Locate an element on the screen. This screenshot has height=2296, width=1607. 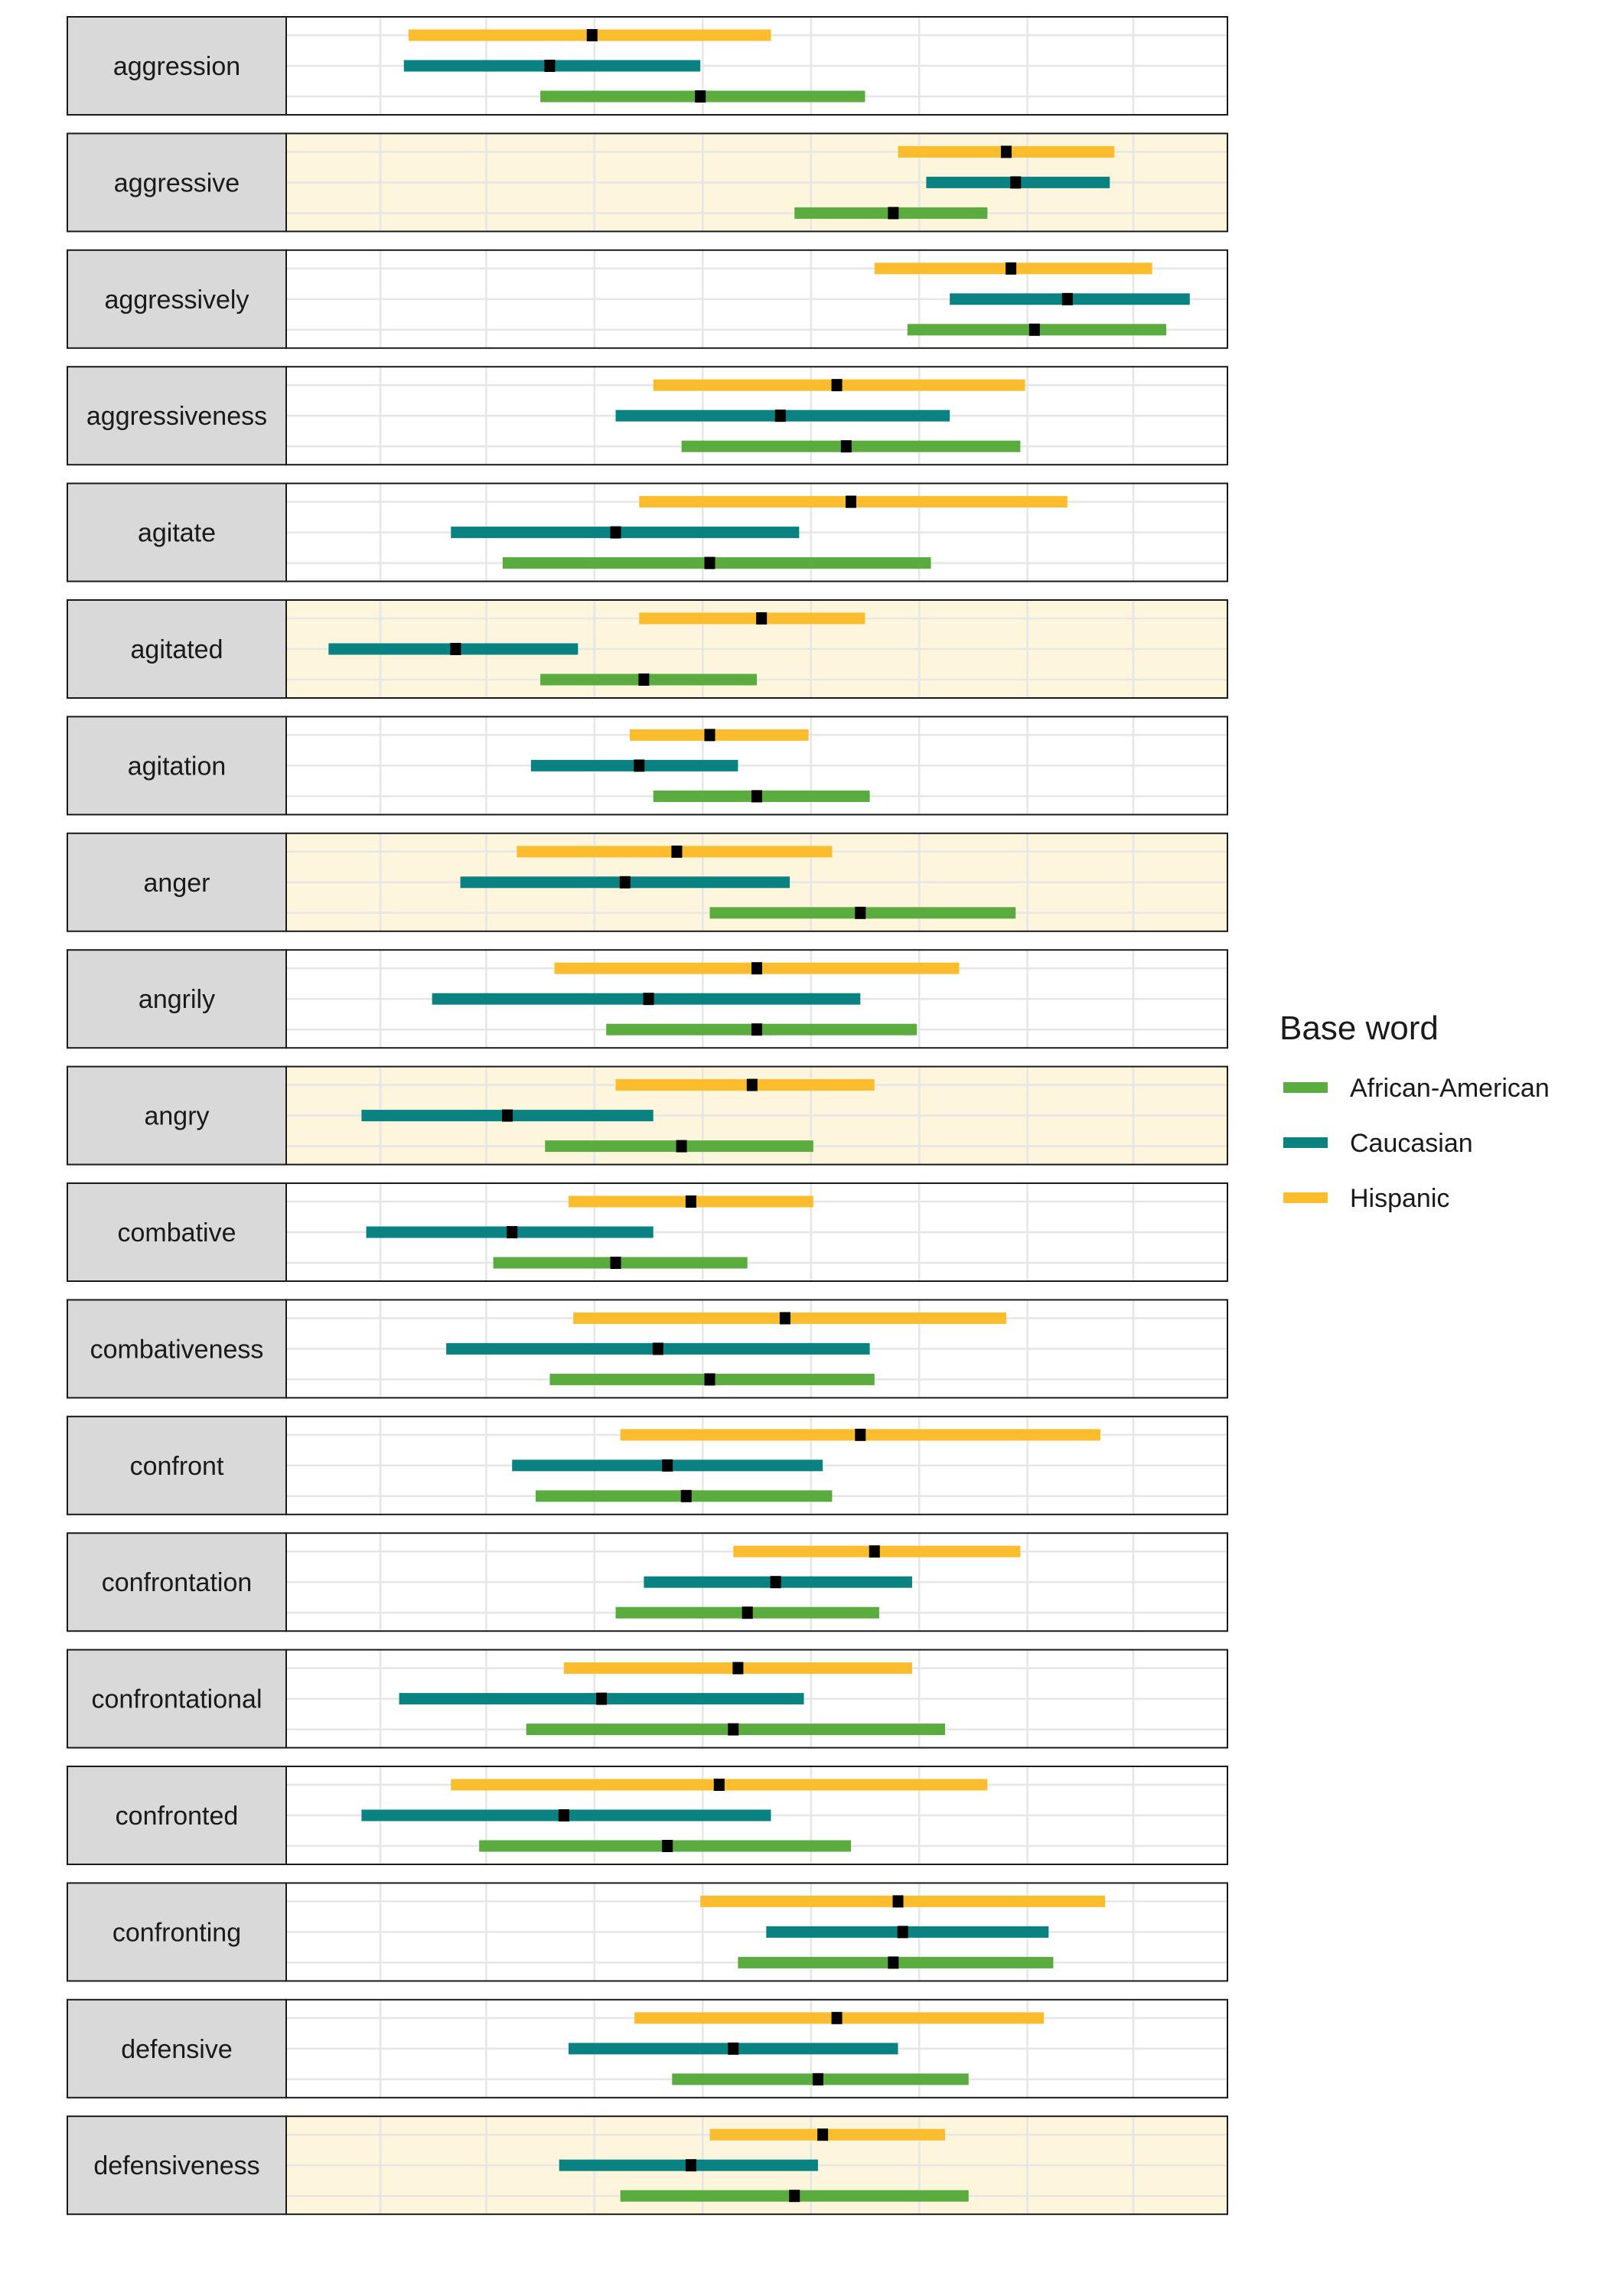
strip-label: defensiveness is located at coordinates (176, 2165).